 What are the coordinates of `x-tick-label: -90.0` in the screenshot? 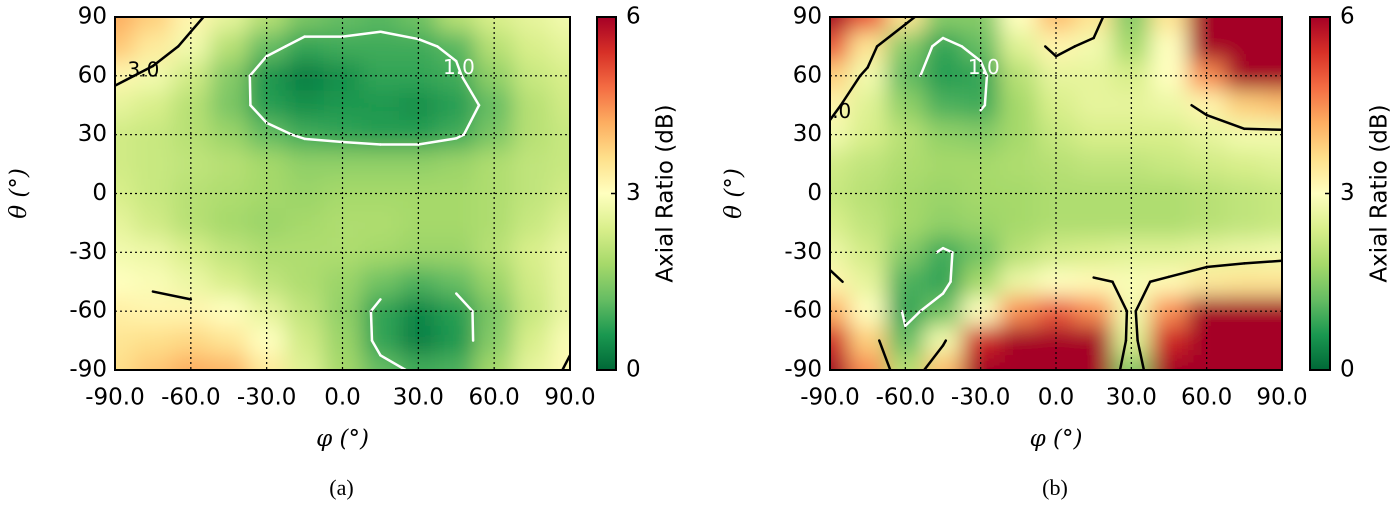 It's located at (830, 398).